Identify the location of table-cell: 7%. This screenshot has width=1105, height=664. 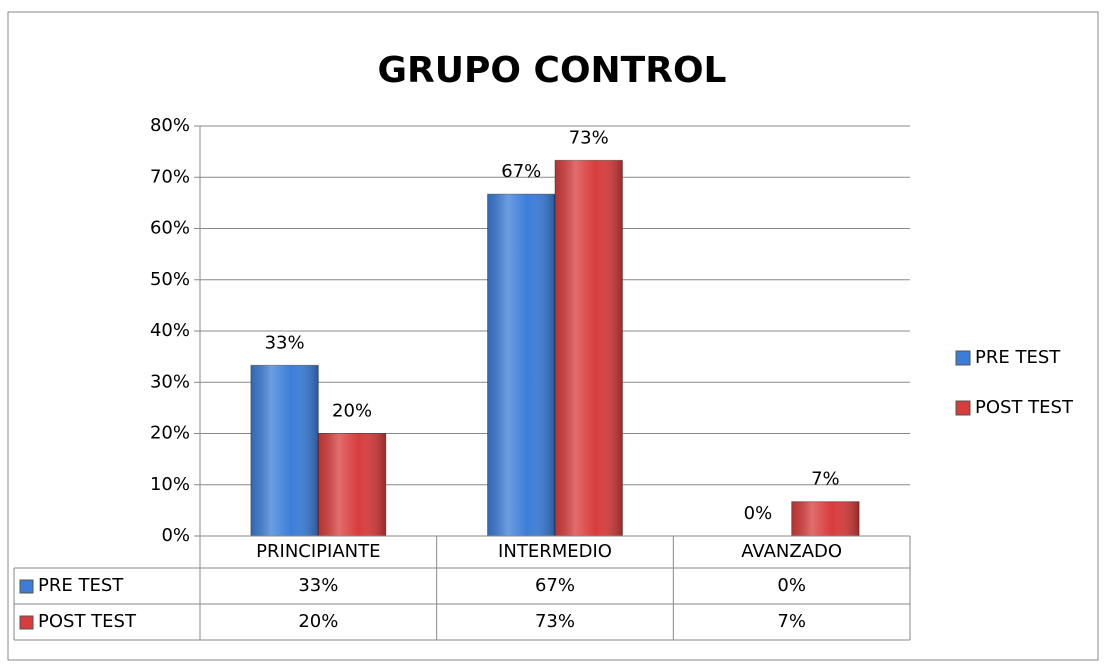
(791, 621).